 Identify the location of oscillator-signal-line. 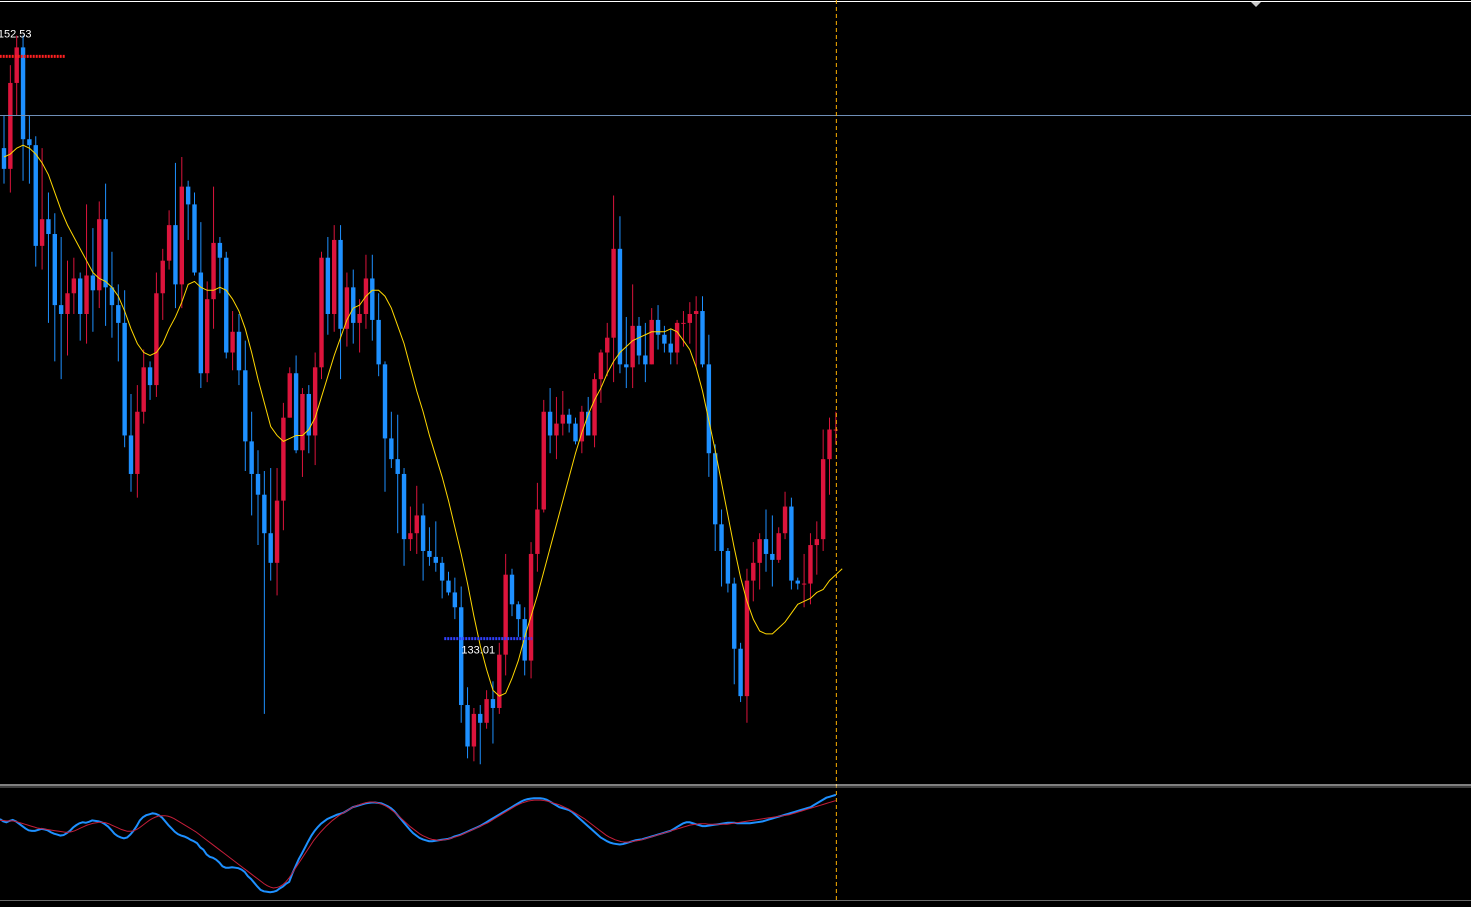
(418, 844).